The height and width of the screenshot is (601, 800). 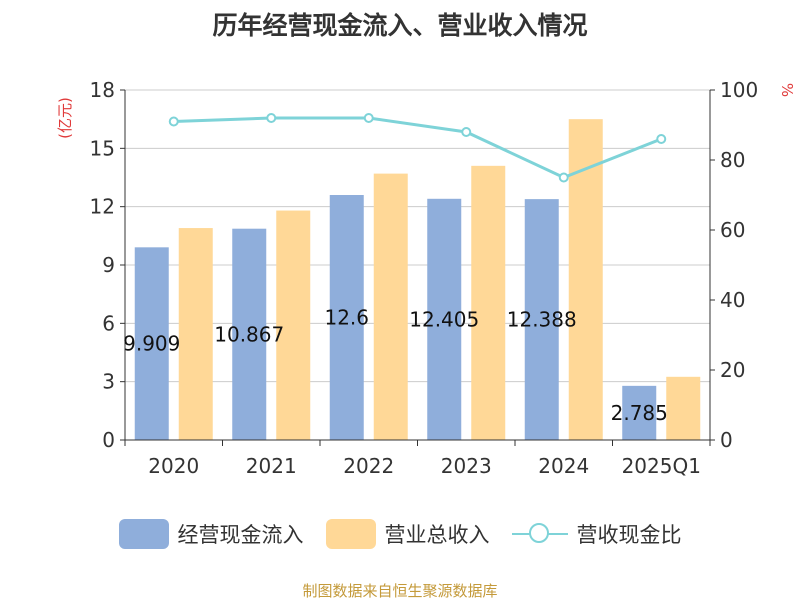 What do you see at coordinates (629, 535) in the screenshot?
I see `legend-label-ratio: 营收现金比` at bounding box center [629, 535].